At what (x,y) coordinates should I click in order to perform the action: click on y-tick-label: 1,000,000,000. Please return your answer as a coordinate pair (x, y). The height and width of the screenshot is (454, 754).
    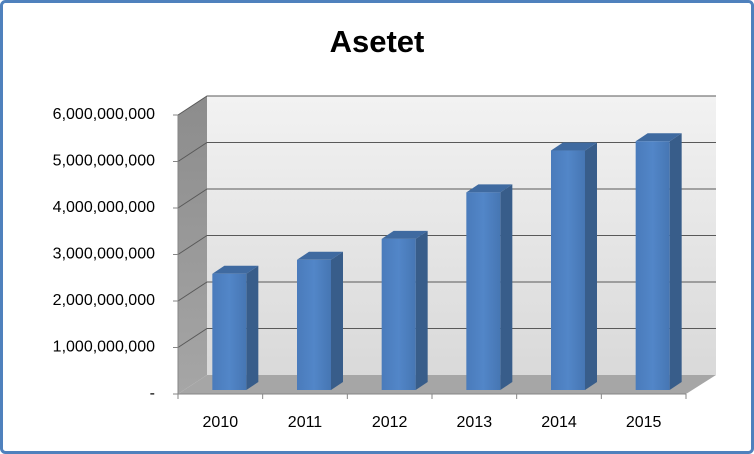
    Looking at the image, I should click on (104, 347).